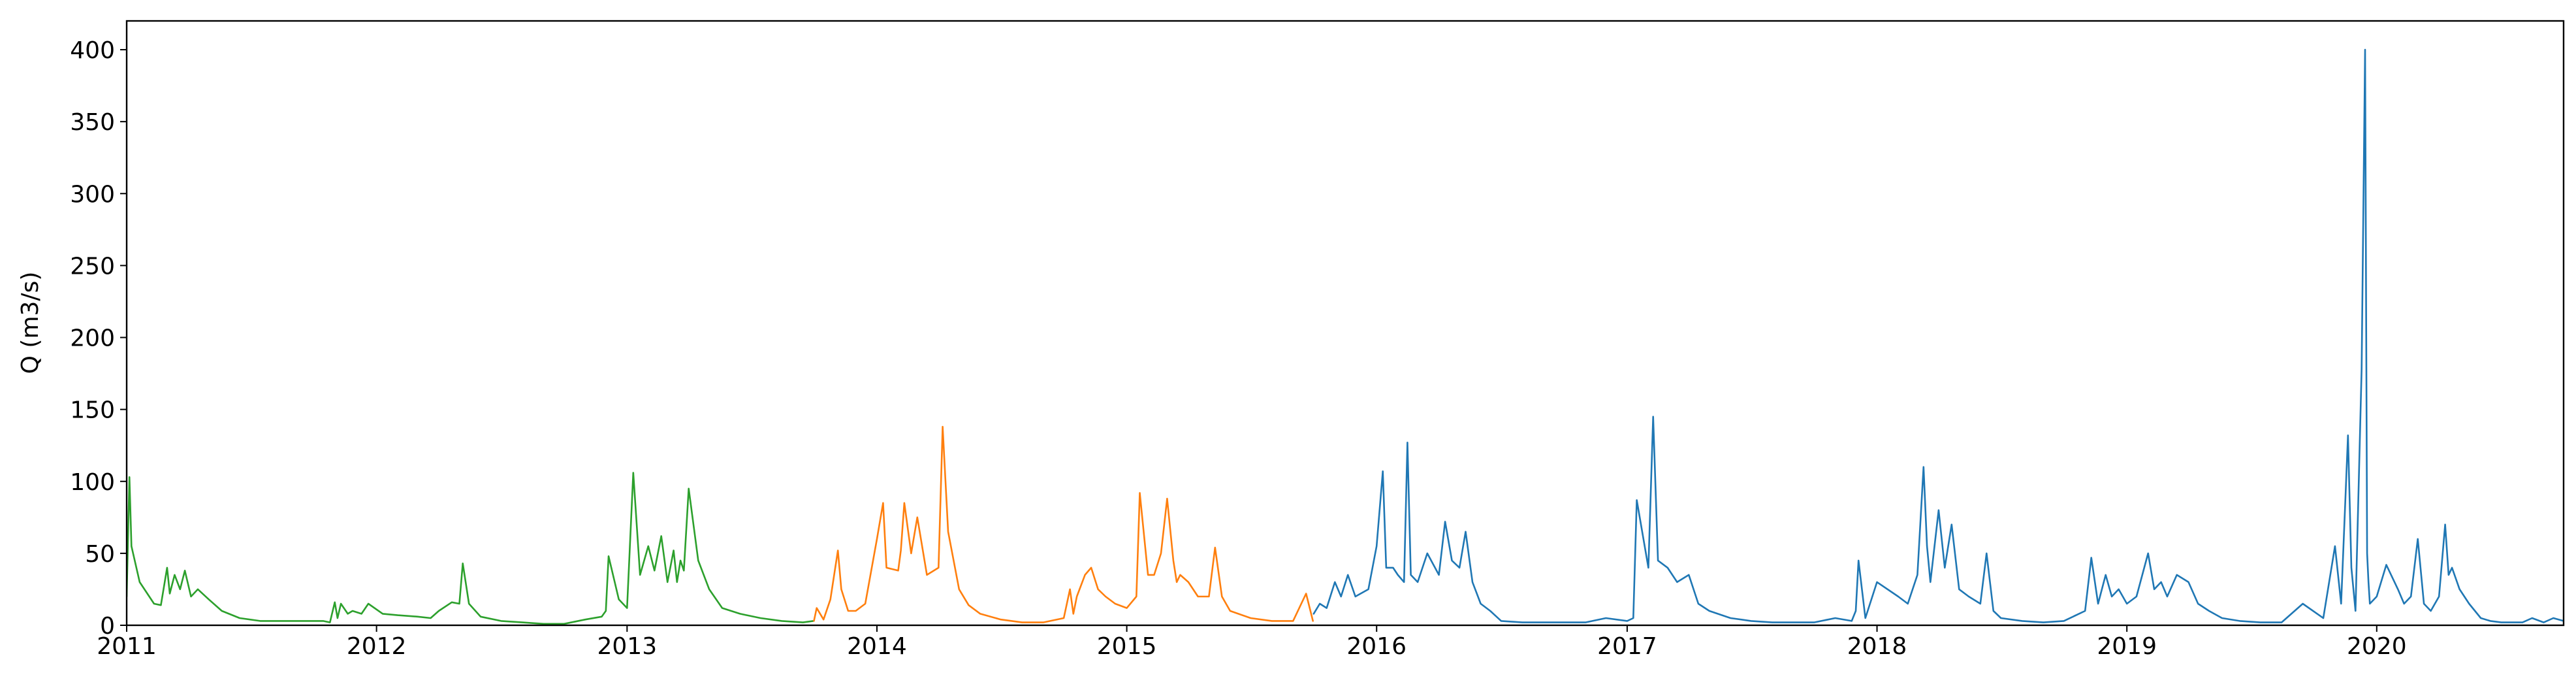  I want to click on x-tick-label-2011: 2011, so click(127, 646).